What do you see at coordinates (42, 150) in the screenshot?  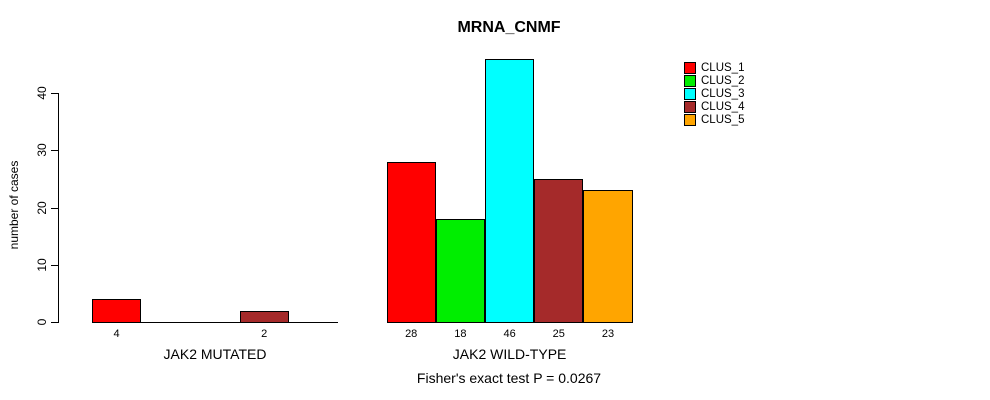 I see `y-tick-label: 30` at bounding box center [42, 150].